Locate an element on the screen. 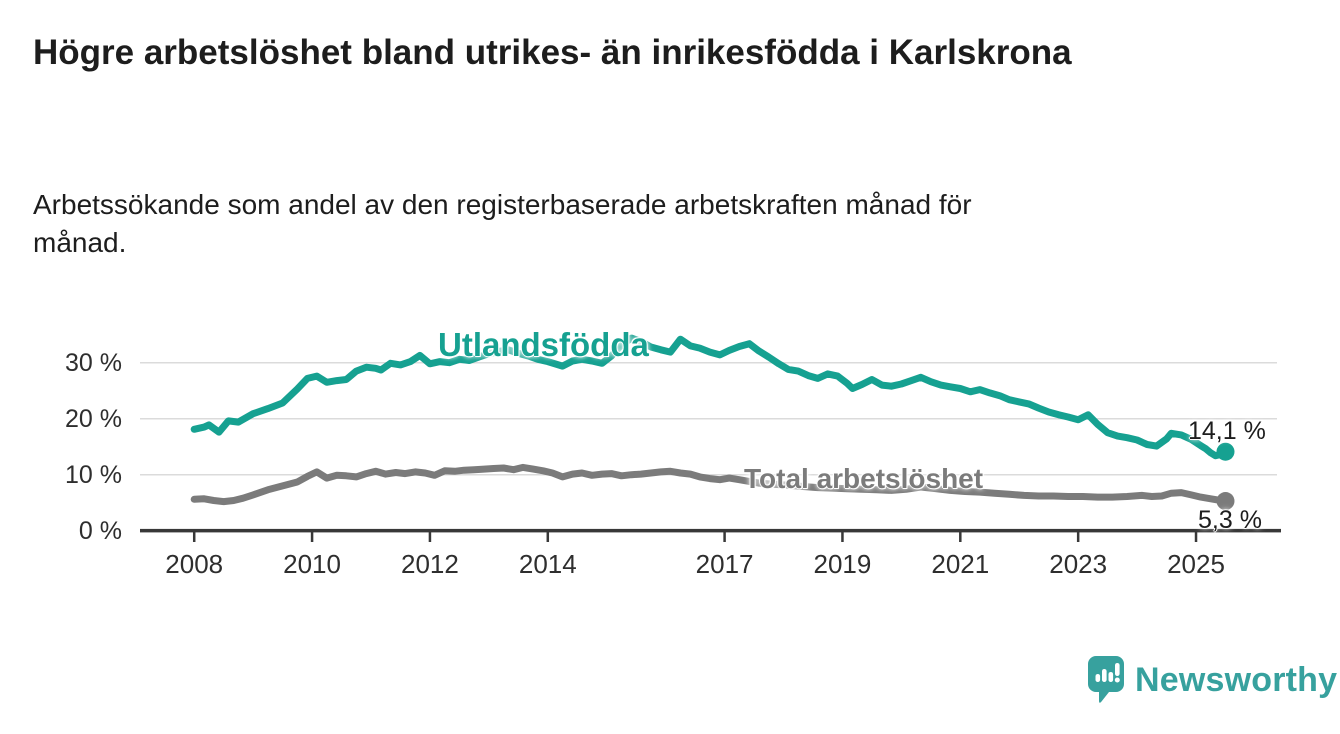 This screenshot has width=1340, height=734. y-axis-label-30pct: 30 % is located at coordinates (93, 362).